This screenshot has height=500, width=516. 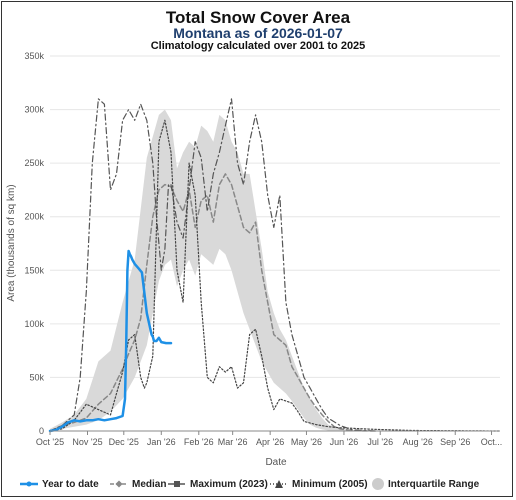 I want to click on legend-item-median: Median, so click(x=138, y=484).